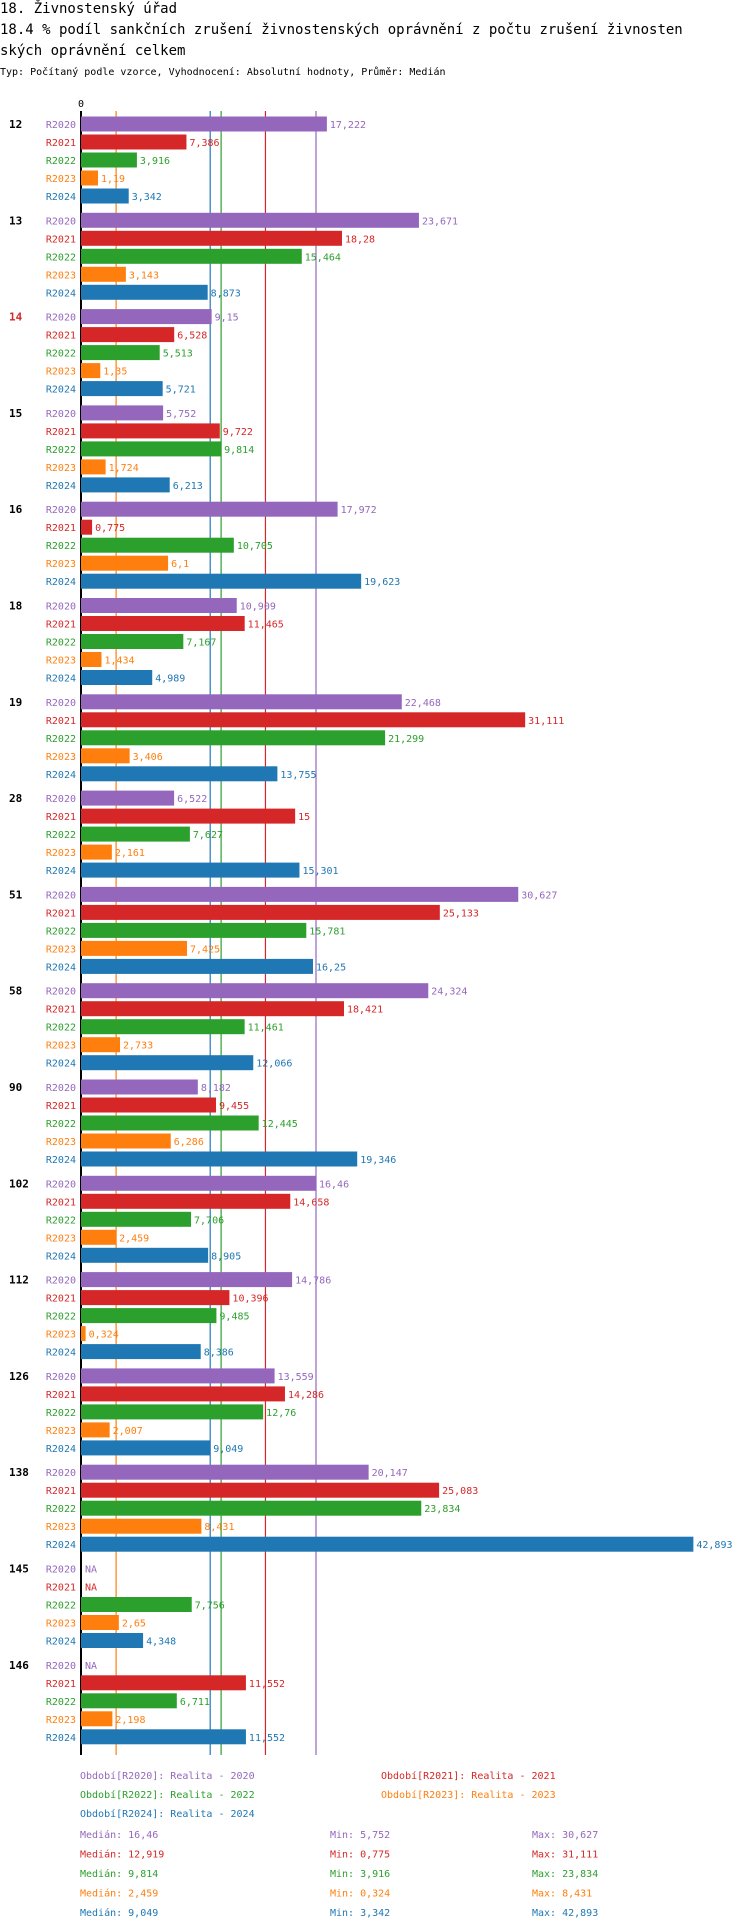  Describe the element at coordinates (266, 625) in the screenshot. I see `value-label-18-r2021: 11,465` at that location.